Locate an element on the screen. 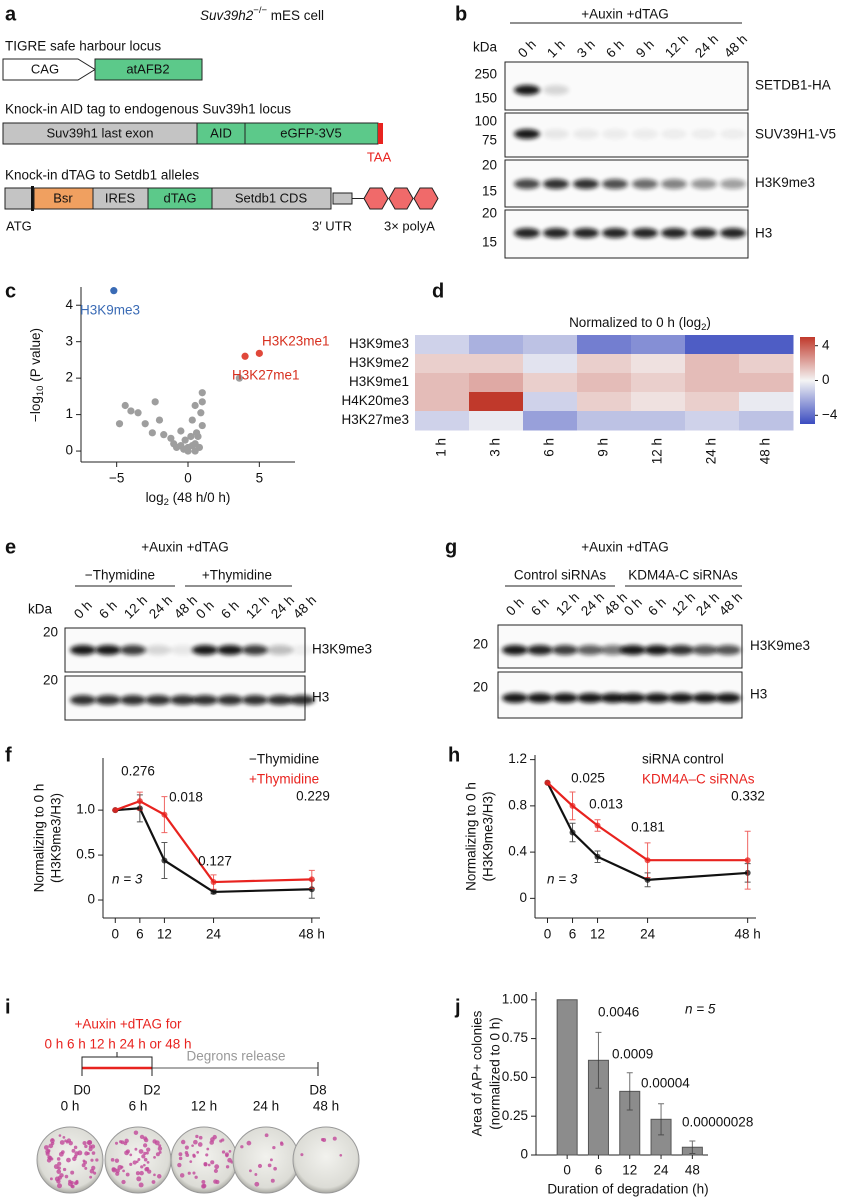  lane-label: 12 h is located at coordinates (567, 603).